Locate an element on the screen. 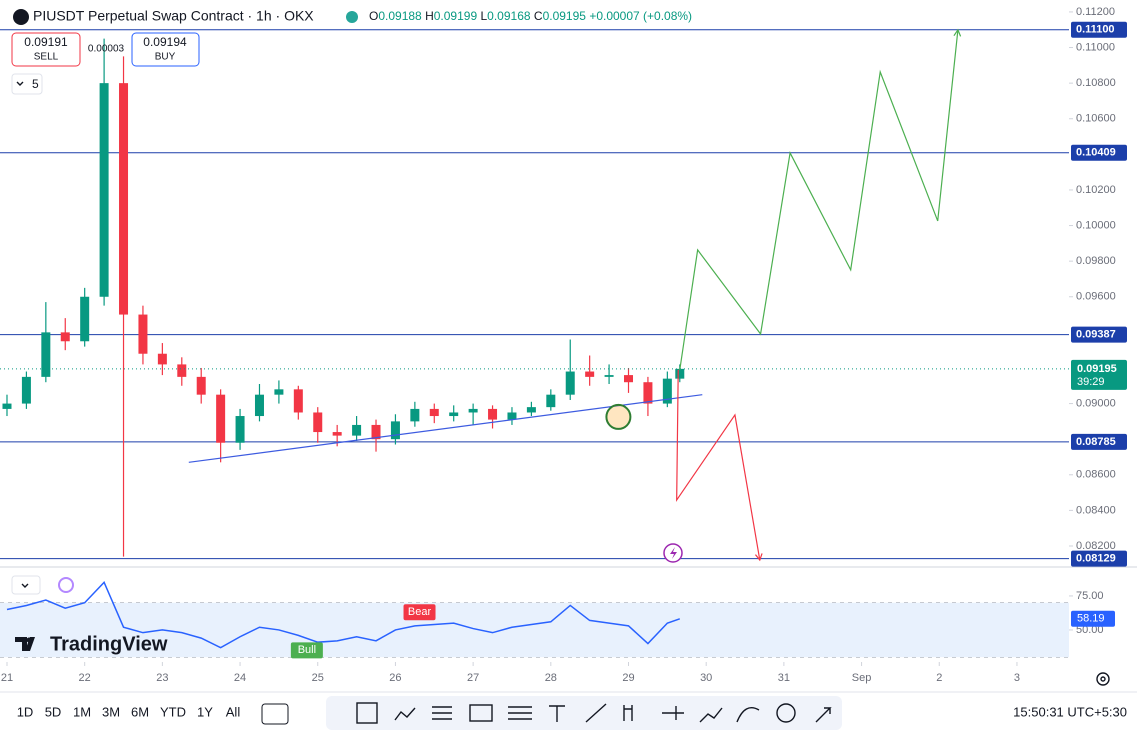  last-price-label: 0.09195 is located at coordinates (1097, 369).